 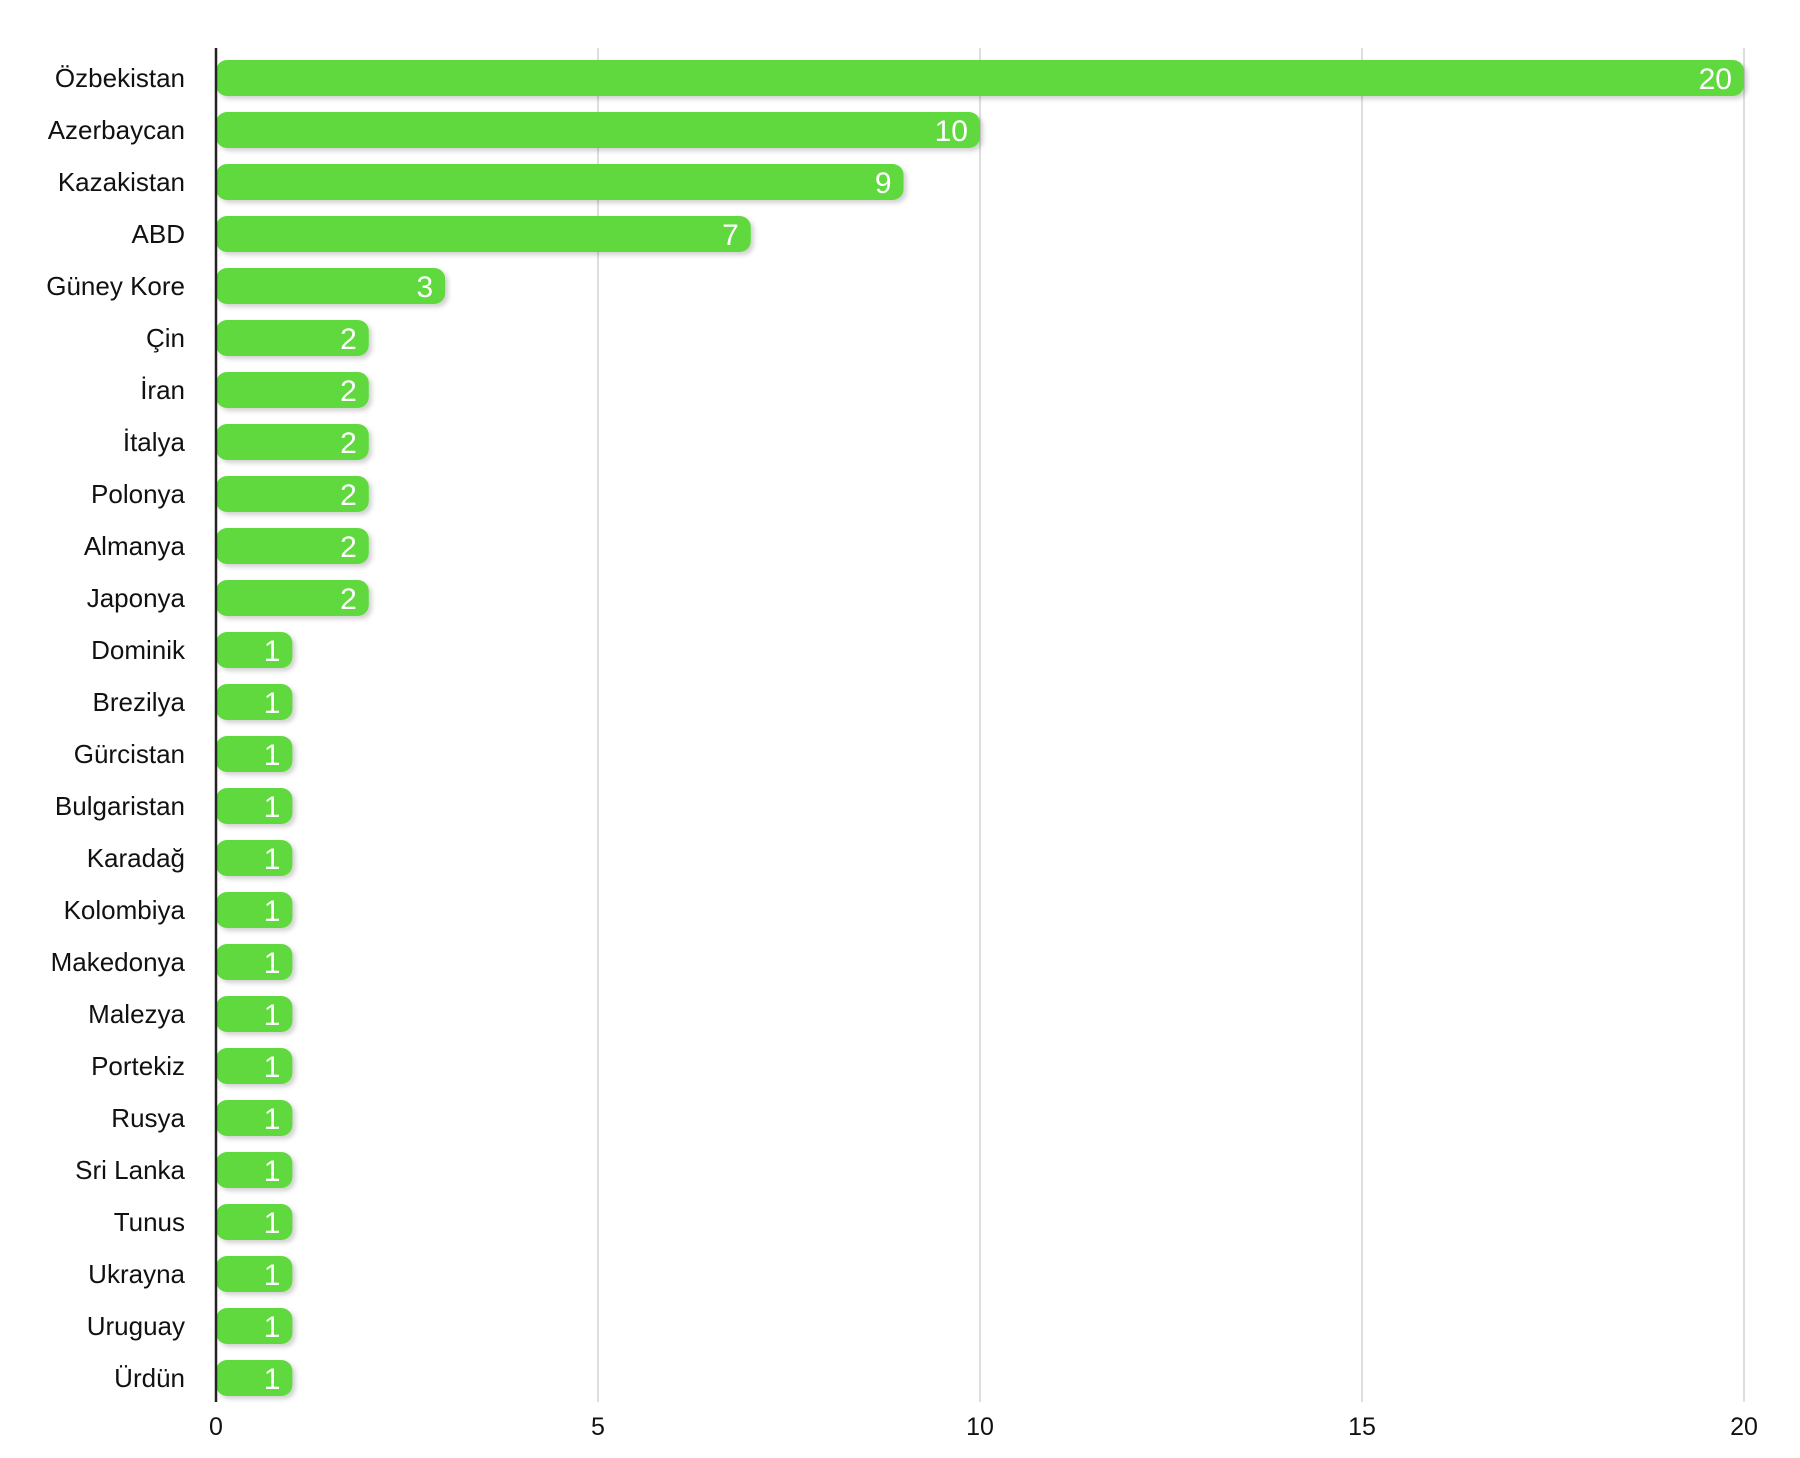 What do you see at coordinates (730, 235) in the screenshot?
I see `bar-value-label: 7` at bounding box center [730, 235].